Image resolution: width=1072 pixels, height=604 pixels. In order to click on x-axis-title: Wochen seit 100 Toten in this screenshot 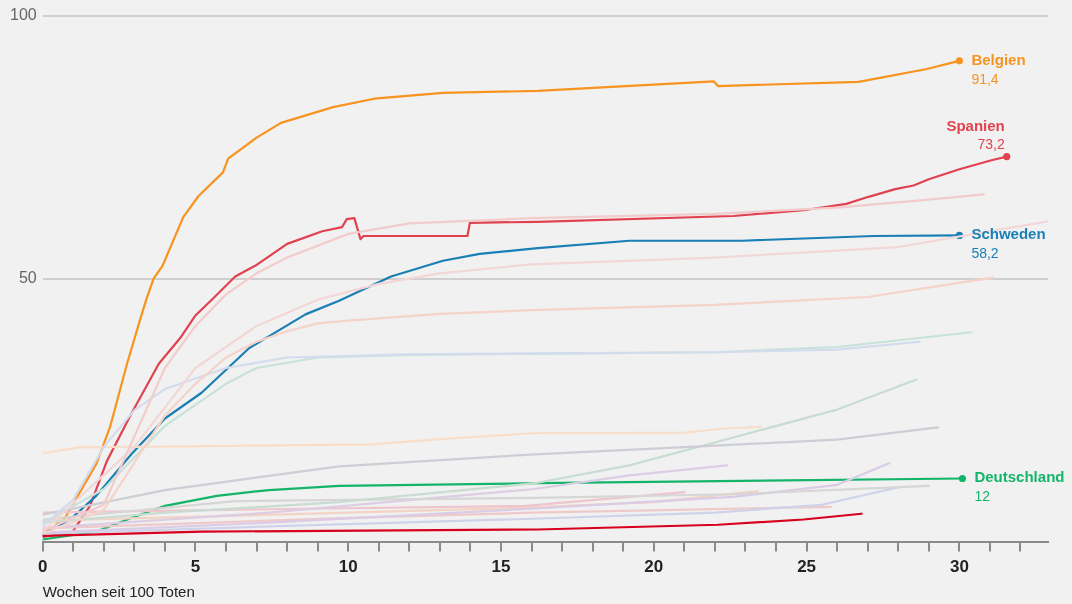, I will do `click(118, 592)`.